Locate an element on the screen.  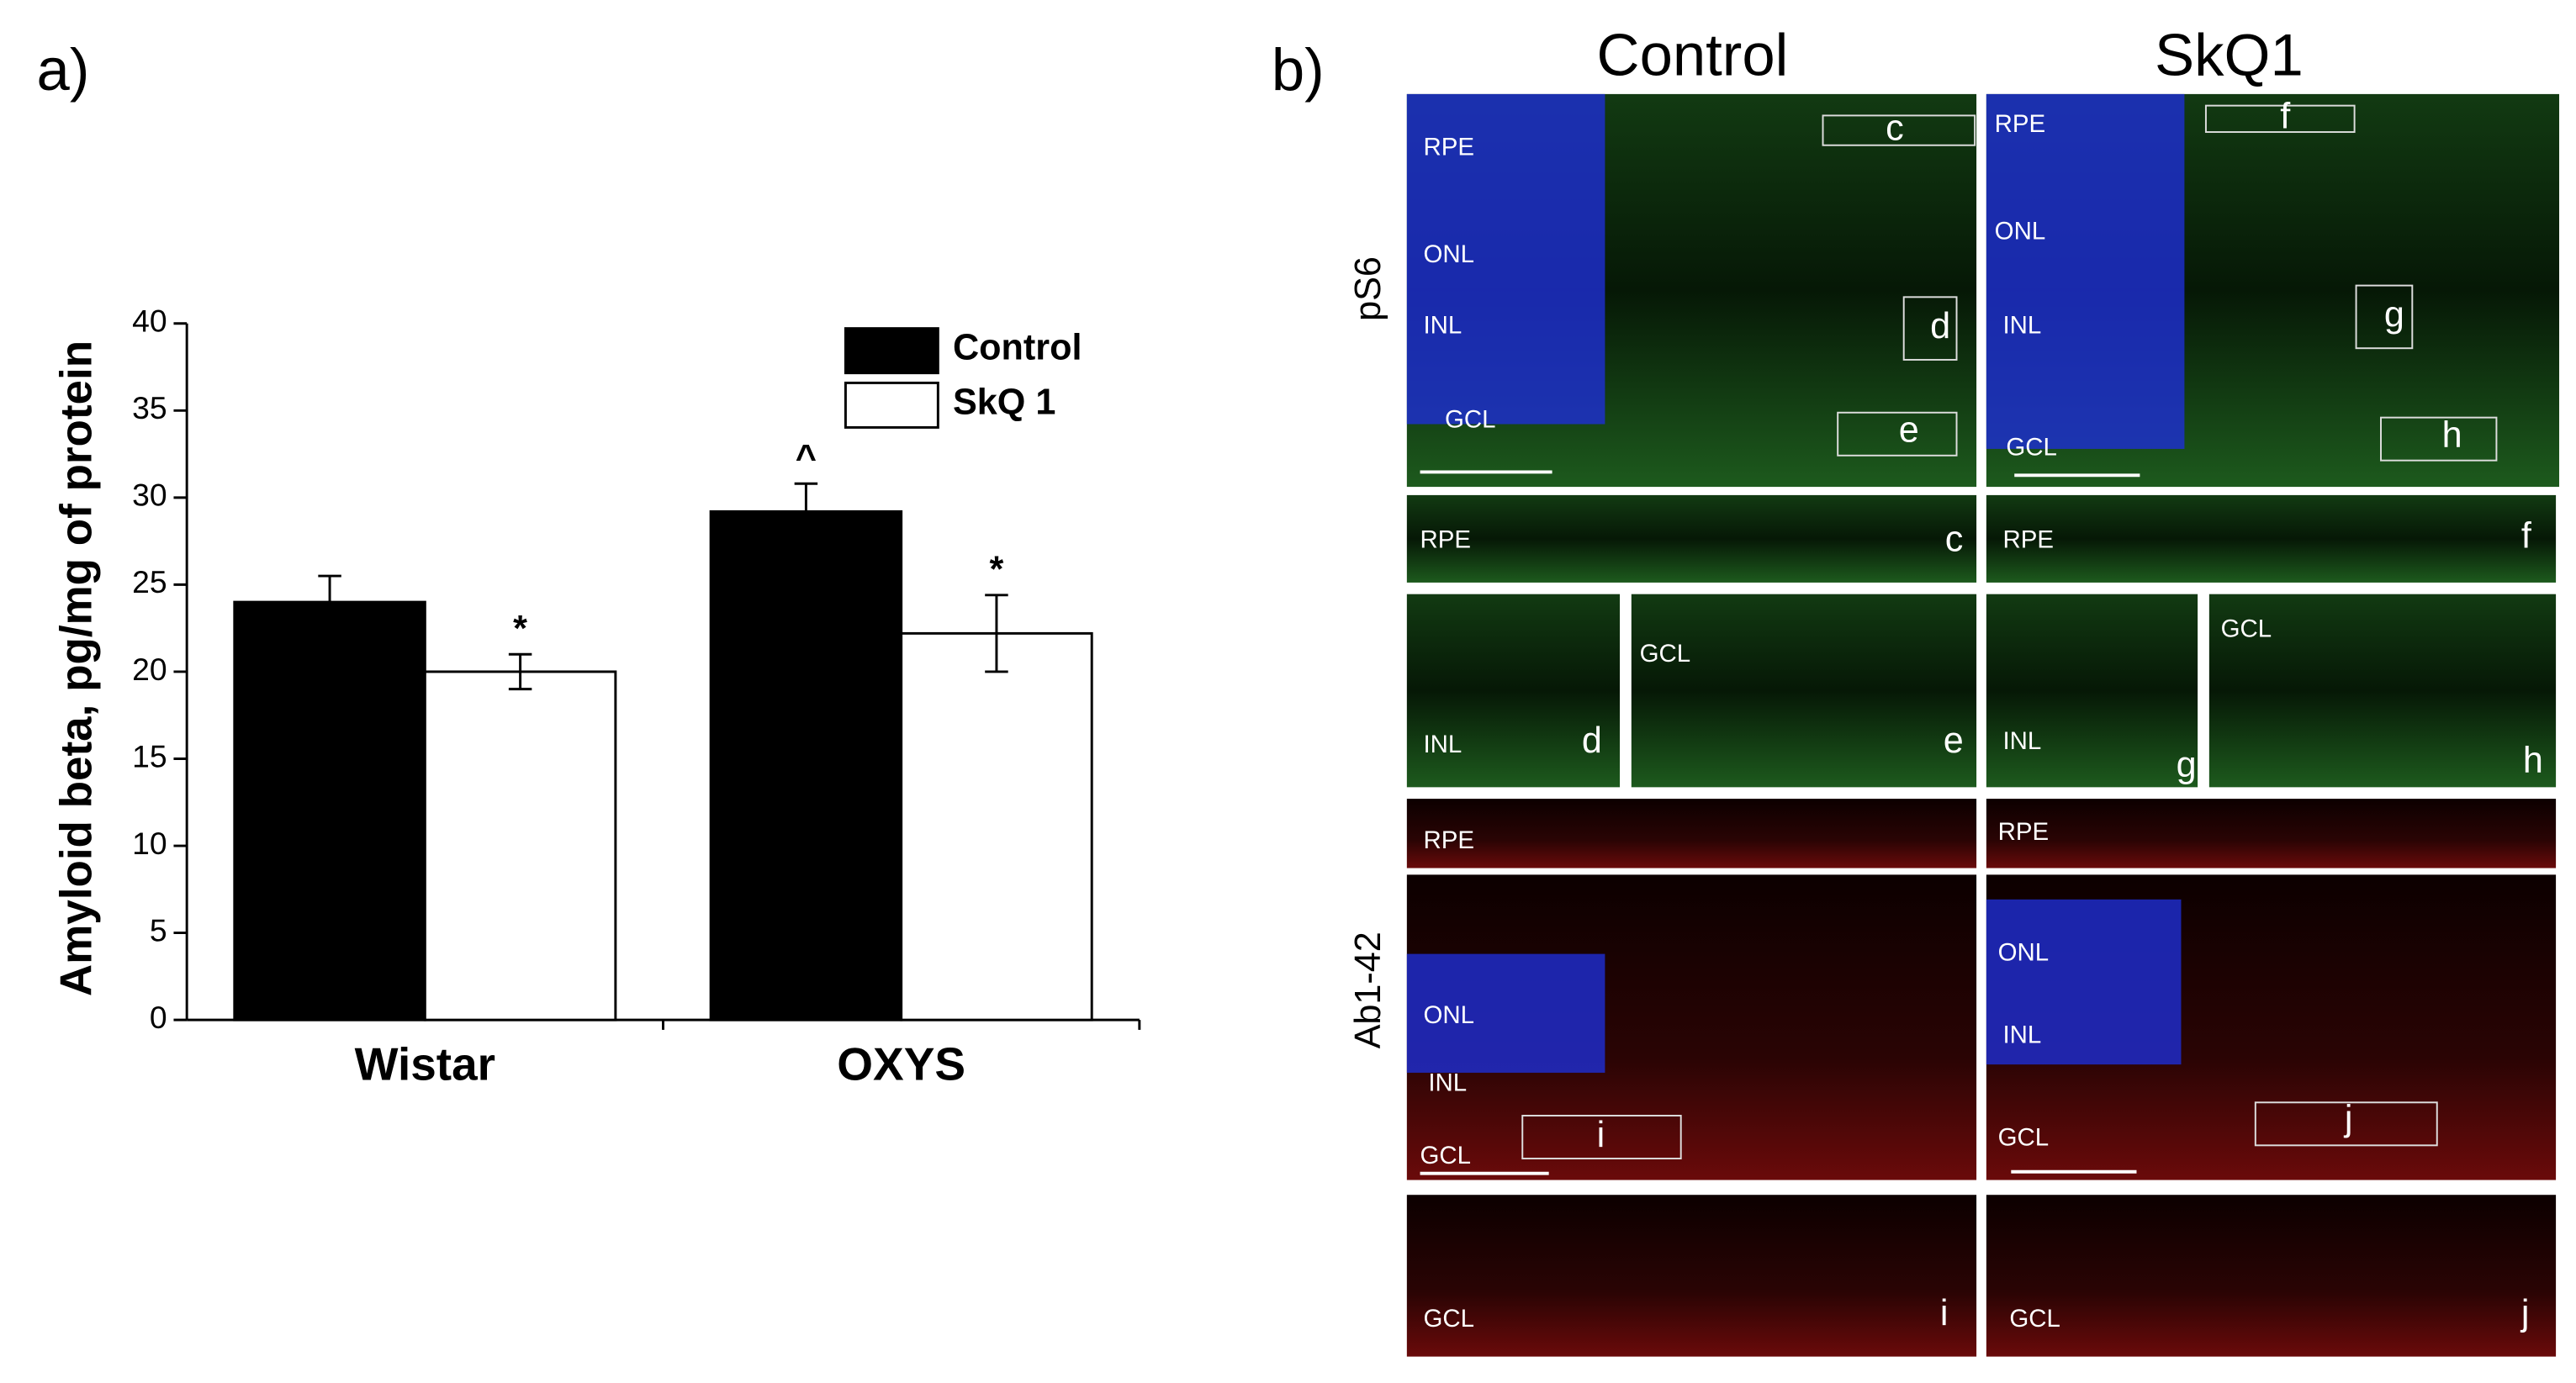
y-tick-label: 5 is located at coordinates (158, 930).